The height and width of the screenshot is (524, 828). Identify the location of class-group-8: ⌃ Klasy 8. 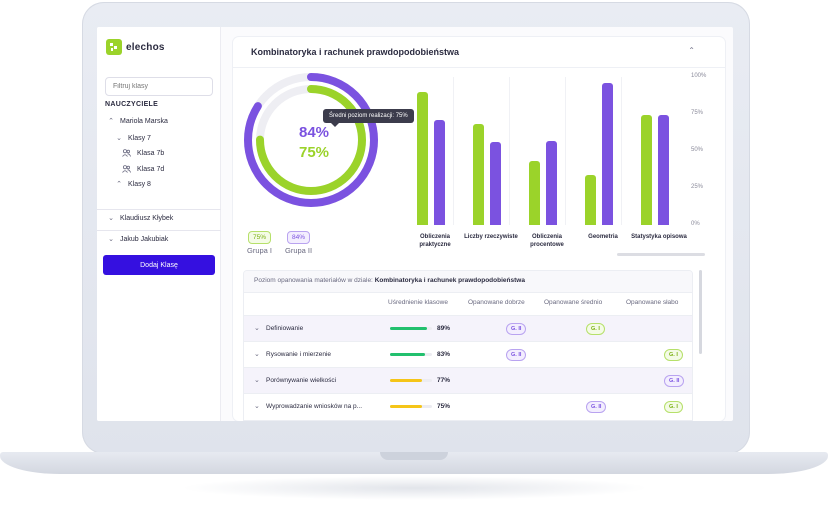
(133, 184).